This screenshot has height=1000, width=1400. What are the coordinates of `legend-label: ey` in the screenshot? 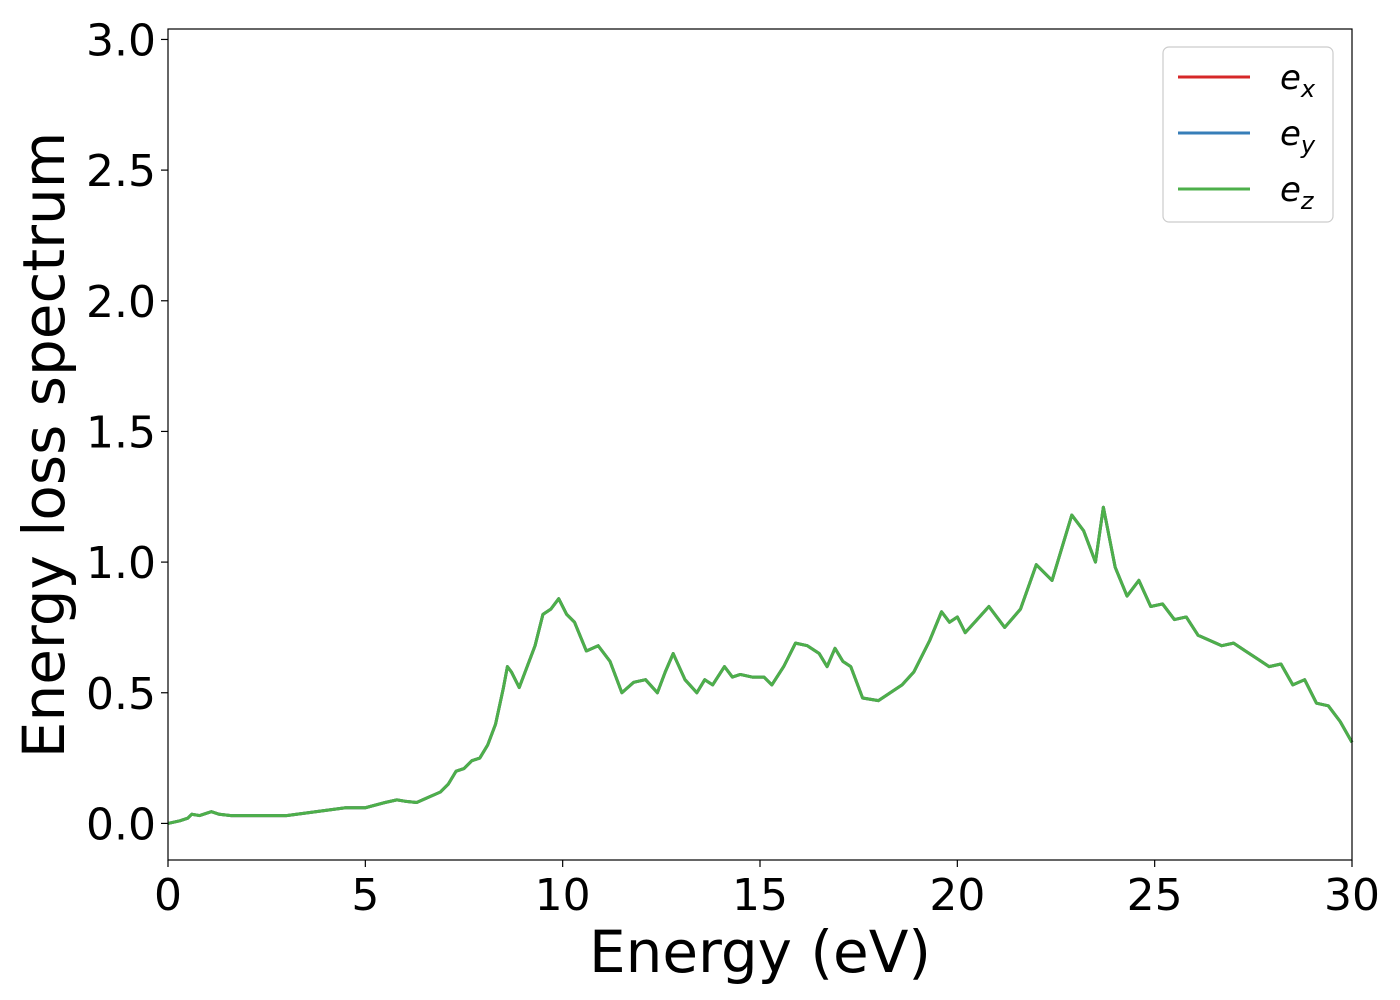 It's located at (1298, 136).